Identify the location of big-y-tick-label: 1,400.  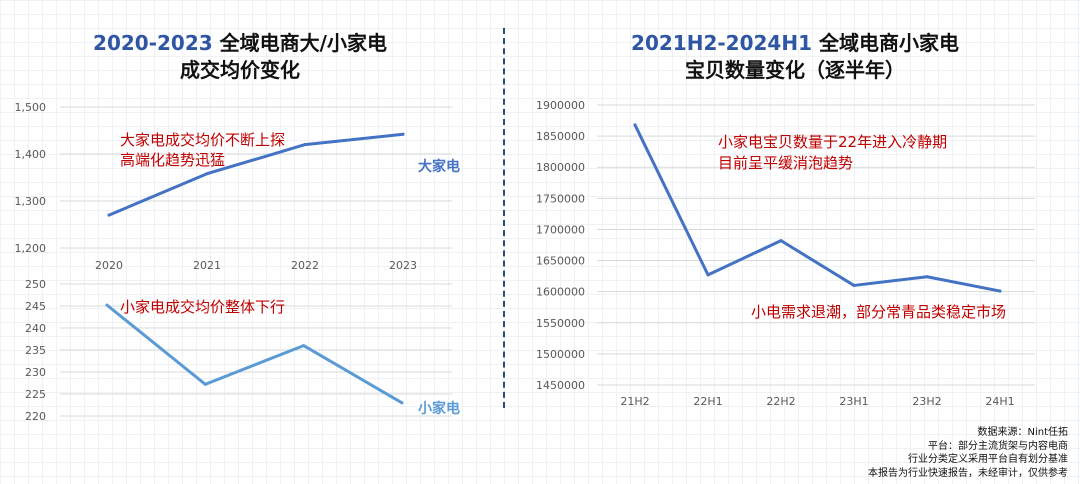
(31, 154).